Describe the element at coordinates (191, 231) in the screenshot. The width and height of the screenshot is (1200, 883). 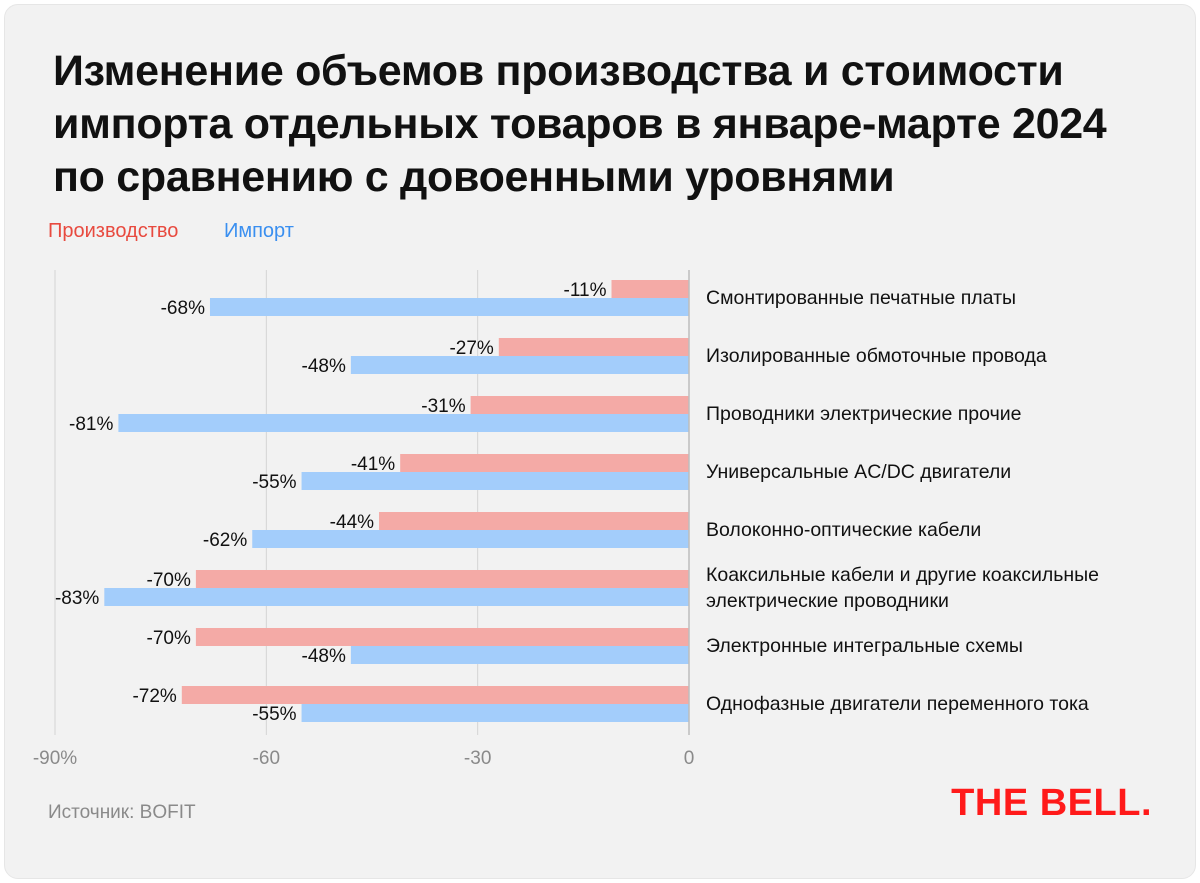
I see `legend: Производство Импорт` at that location.